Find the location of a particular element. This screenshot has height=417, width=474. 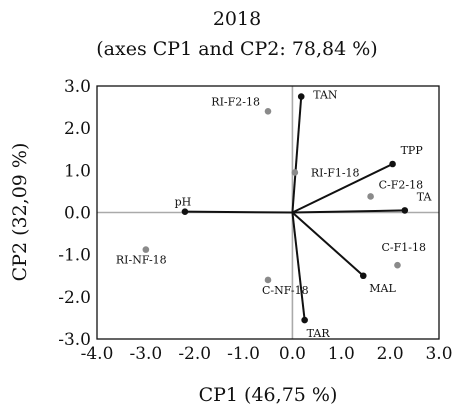

x-axis-label: CP1 (46,75 %) is located at coordinates (268, 395).